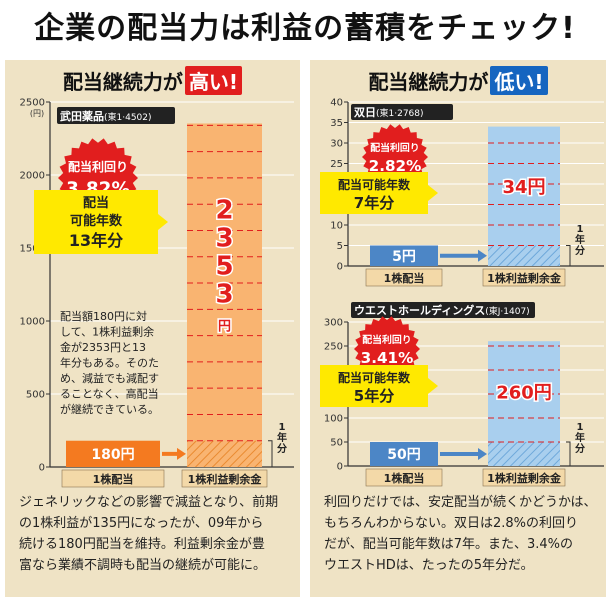 Image resolution: width=610 pixels, height=597 pixels. Describe the element at coordinates (224, 210) in the screenshot. I see `surplus-value-char: 2` at that location.